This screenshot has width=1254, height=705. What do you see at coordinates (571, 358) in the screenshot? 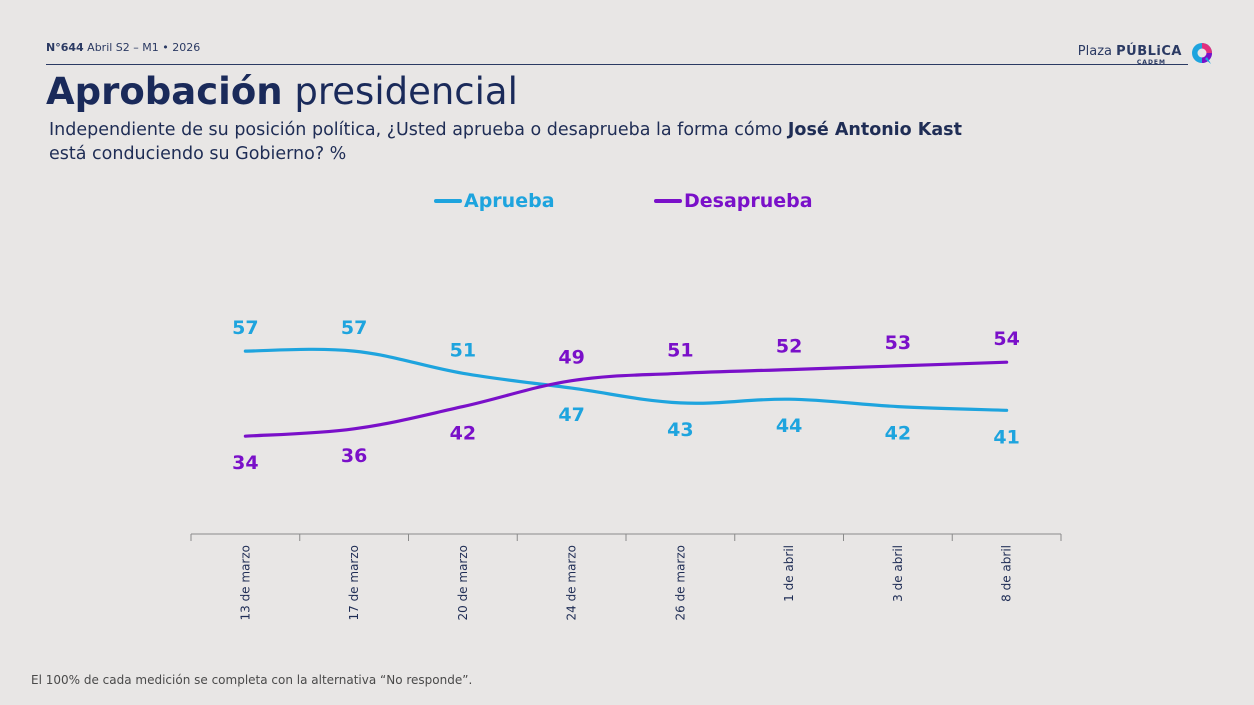
I see `data-label-desaprueba: 49` at bounding box center [571, 358].